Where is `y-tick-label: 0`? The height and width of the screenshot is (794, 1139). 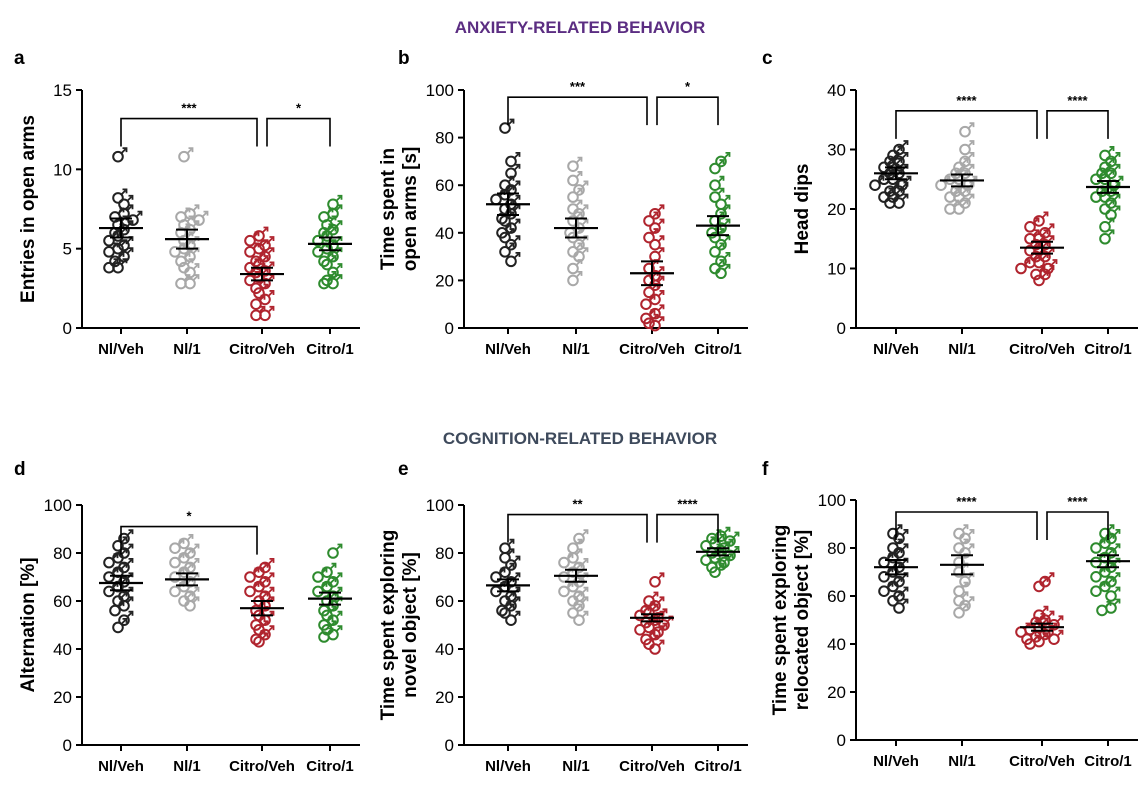
y-tick-label: 0 is located at coordinates (67, 745).